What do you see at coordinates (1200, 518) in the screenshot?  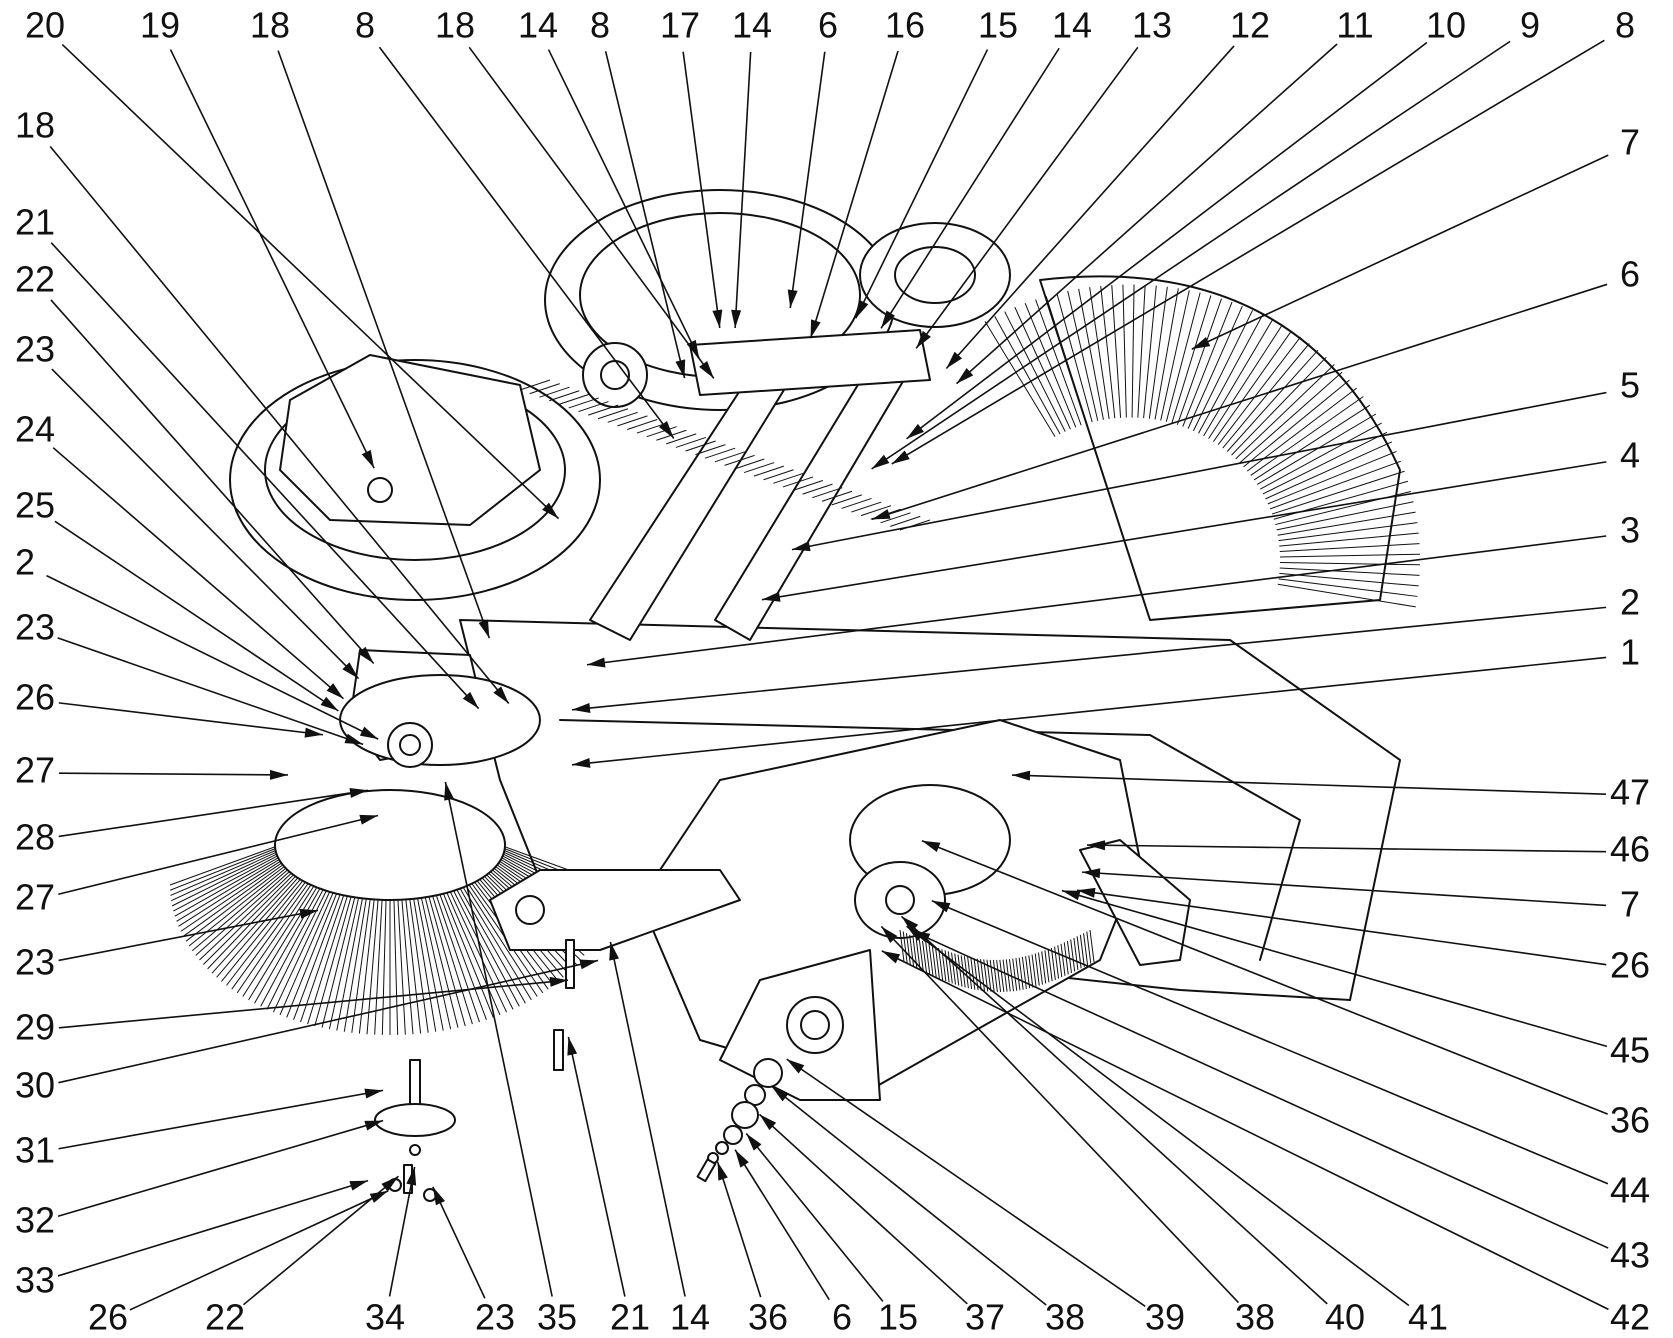 I see `callout-41: 4` at bounding box center [1200, 518].